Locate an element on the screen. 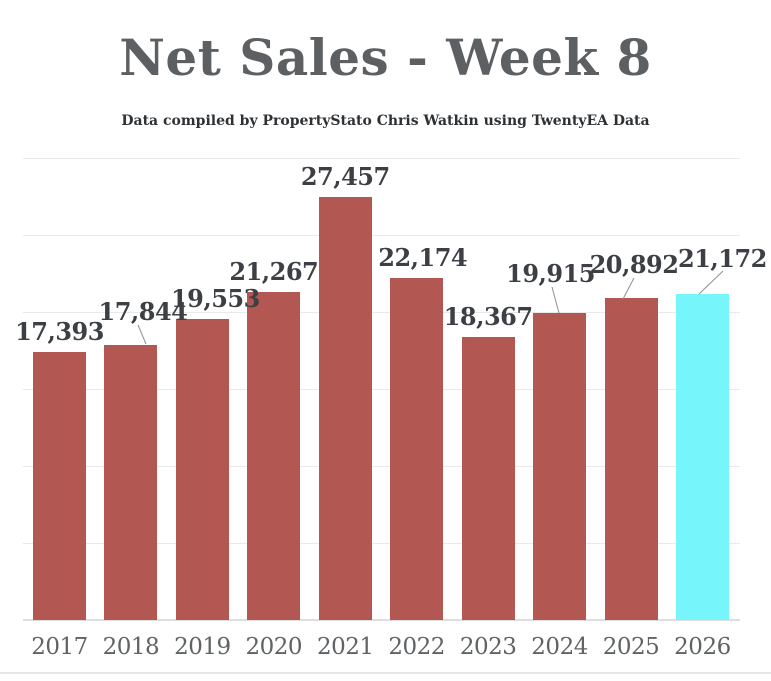 Image resolution: width=771 pixels, height=681 pixels. x-axis-label-2024: 2024 is located at coordinates (559, 647).